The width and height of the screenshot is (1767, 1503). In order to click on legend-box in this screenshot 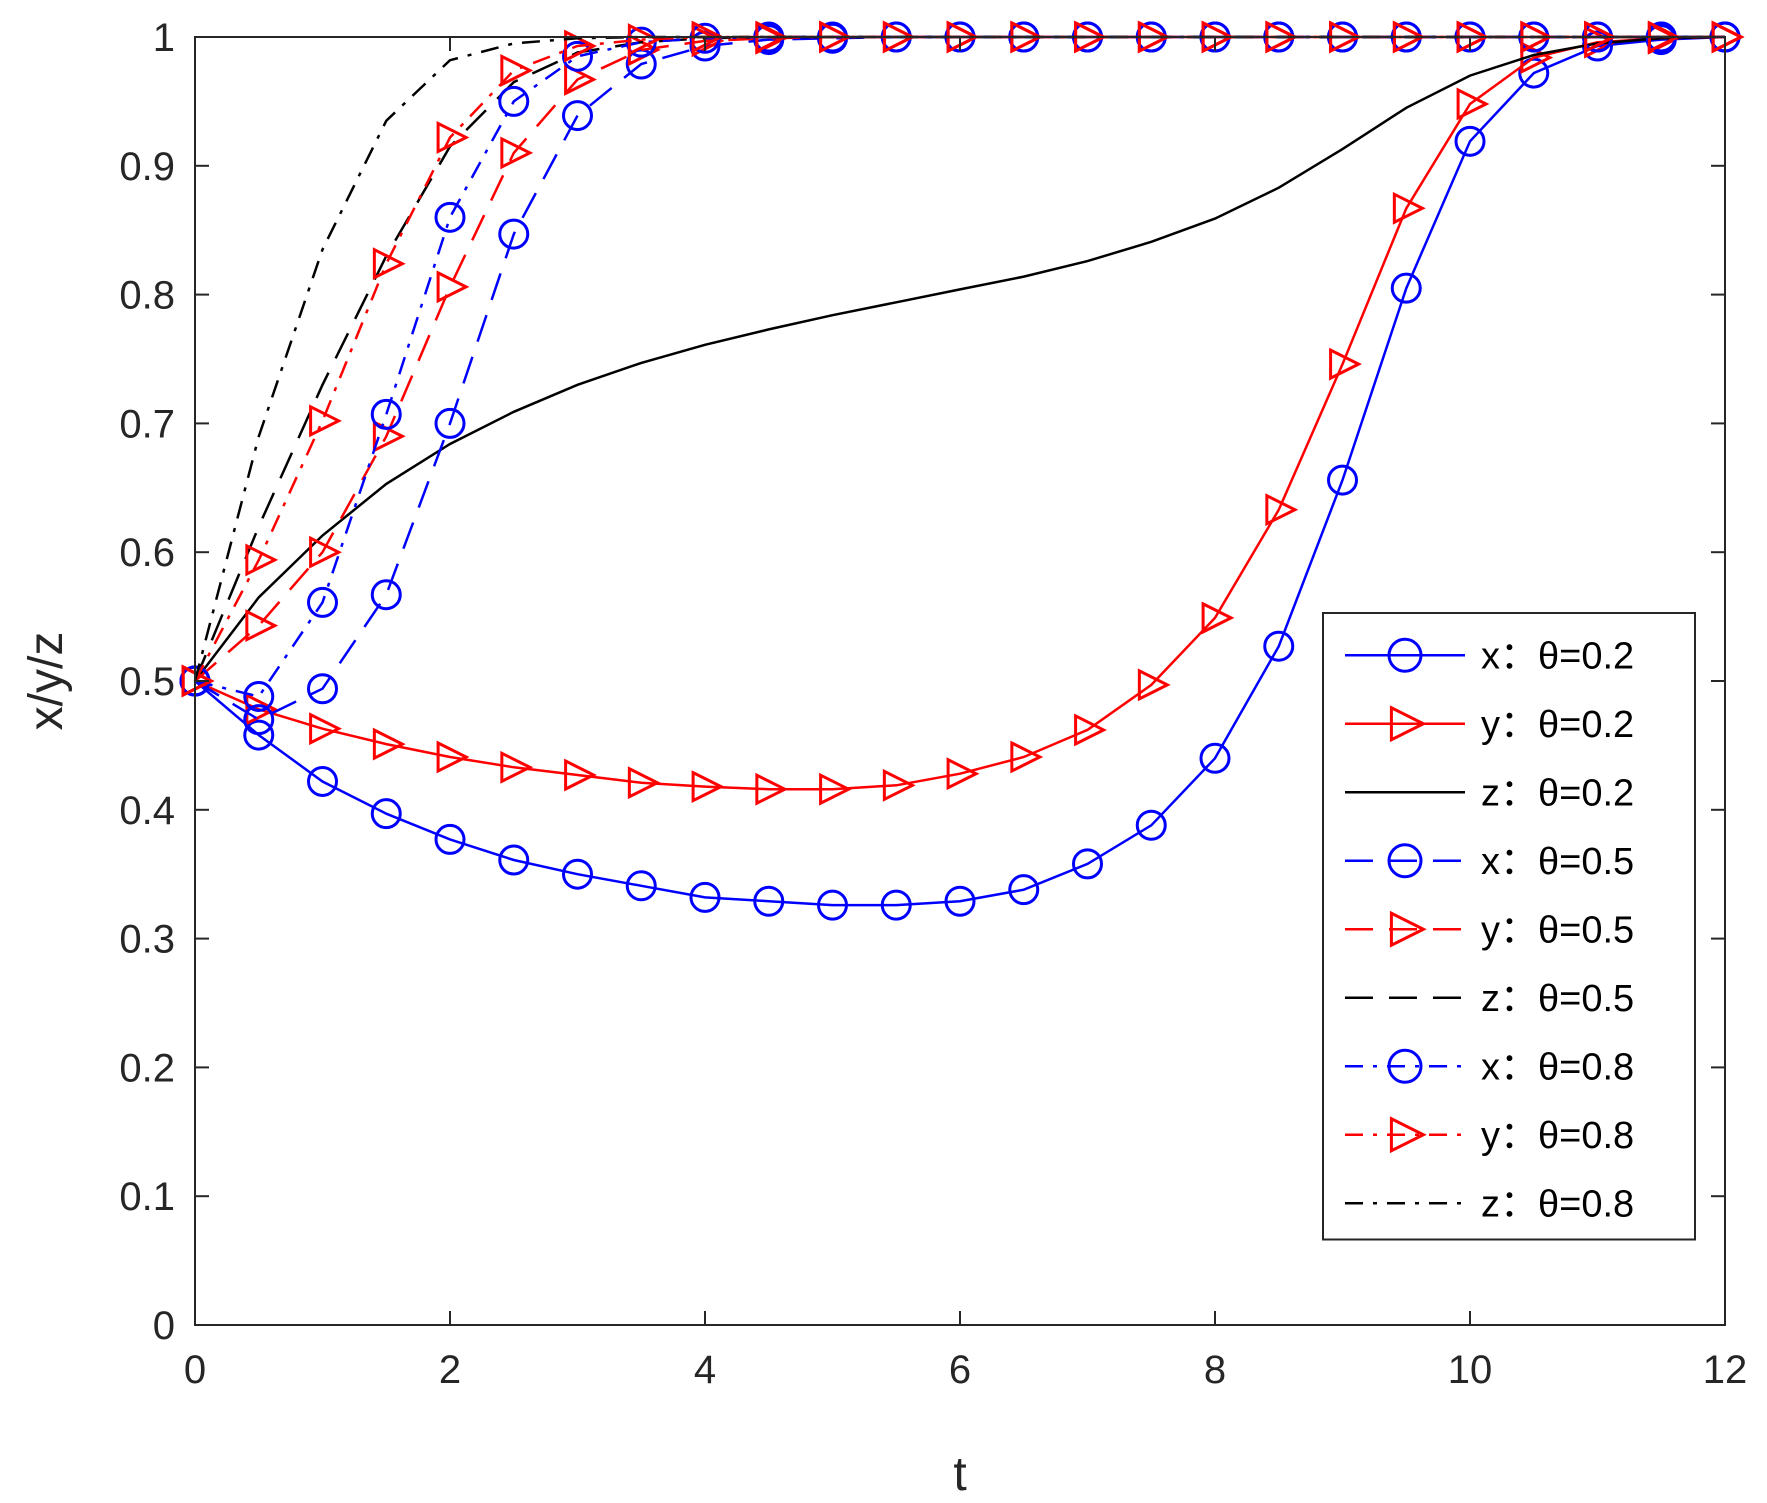, I will do `click(1509, 926)`.